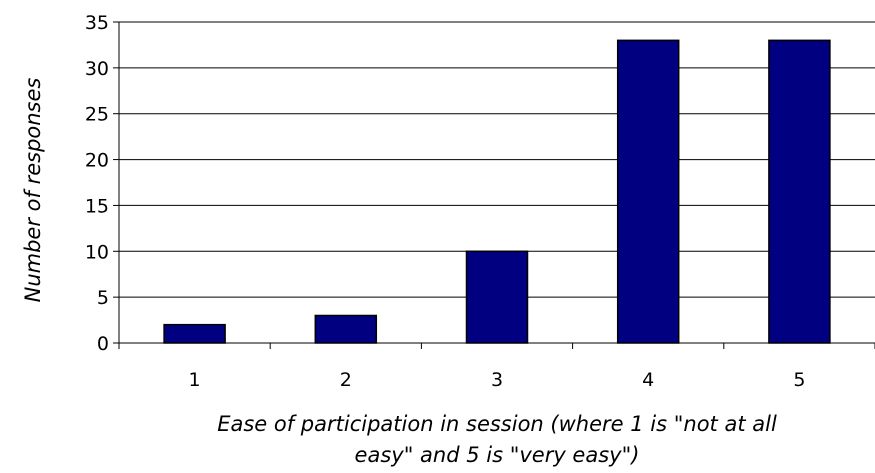  Describe the element at coordinates (799, 380) in the screenshot. I see `x-tick-label: 5` at that location.